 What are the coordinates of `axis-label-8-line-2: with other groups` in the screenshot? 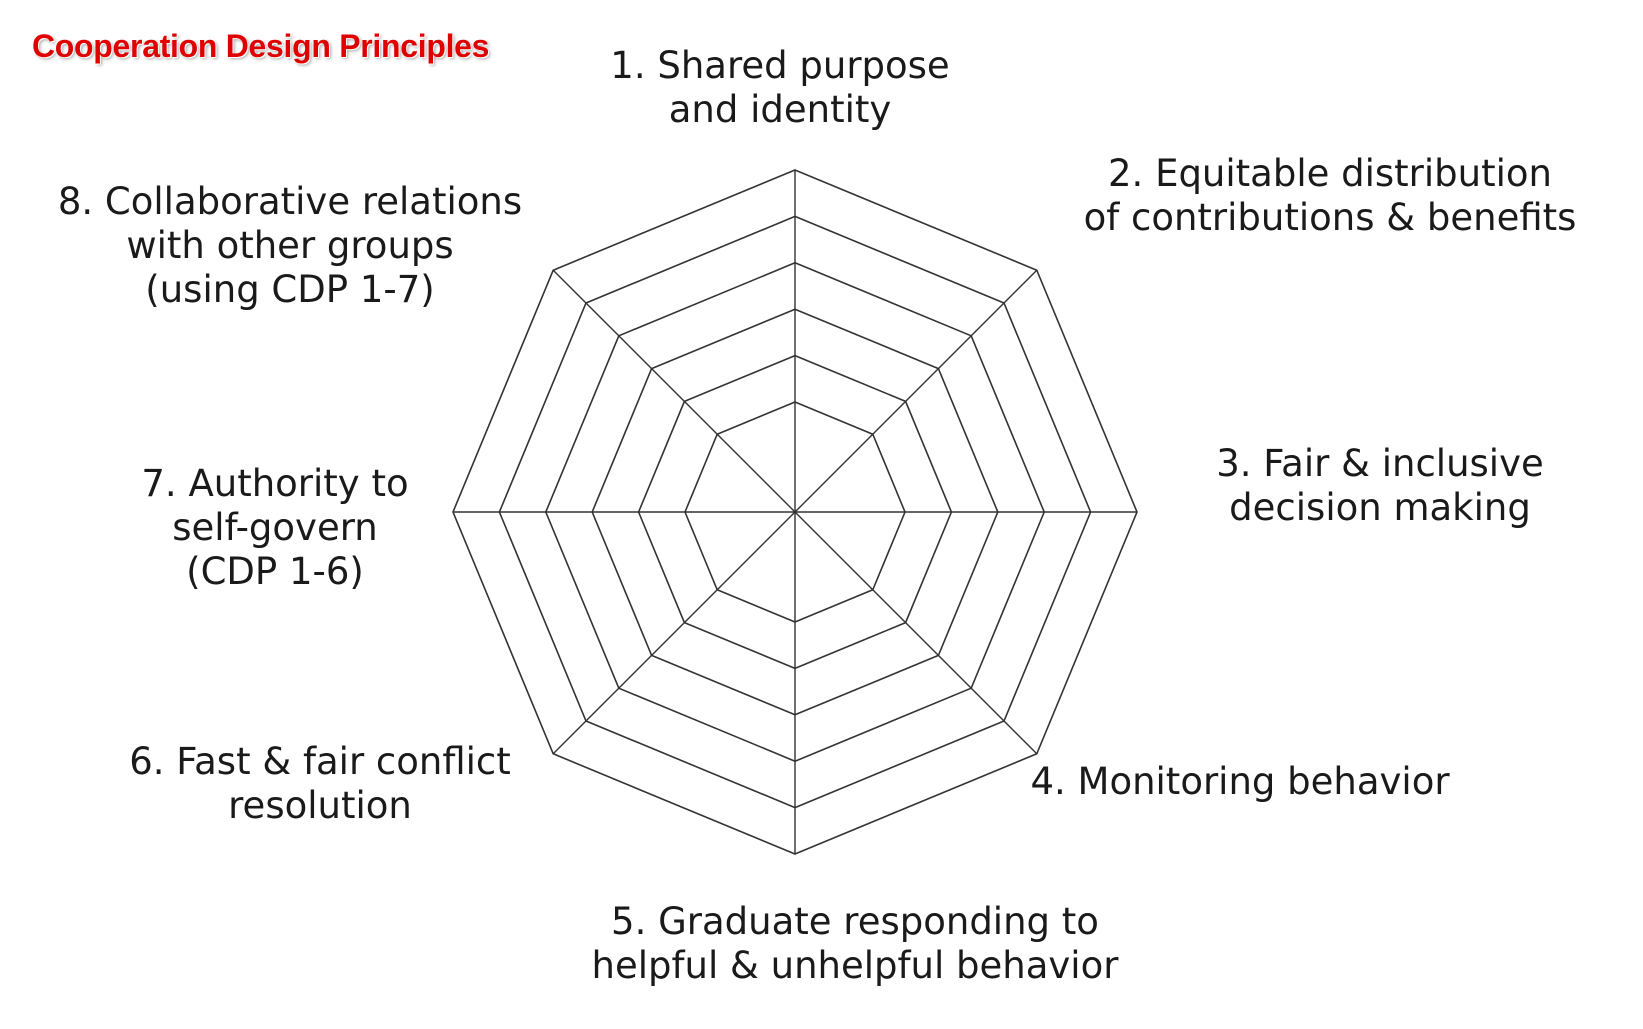 It's located at (290, 245).